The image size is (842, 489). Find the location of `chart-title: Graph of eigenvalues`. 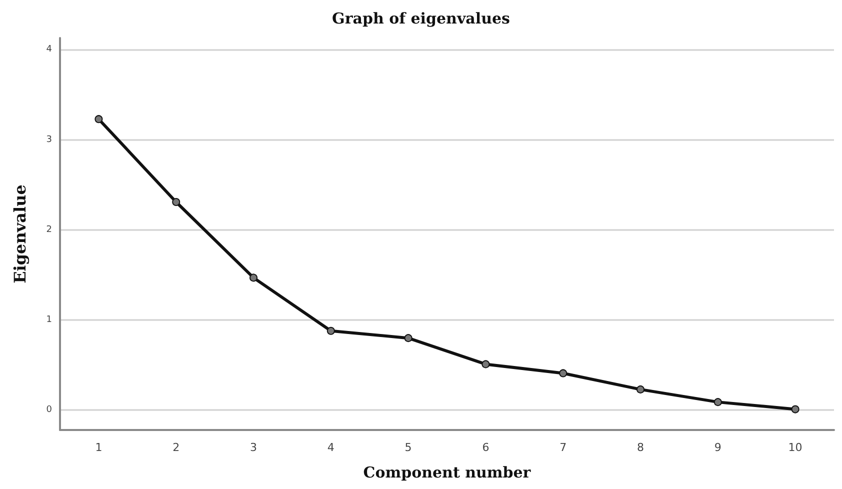

chart-title: Graph of eigenvalues is located at coordinates (421, 19).